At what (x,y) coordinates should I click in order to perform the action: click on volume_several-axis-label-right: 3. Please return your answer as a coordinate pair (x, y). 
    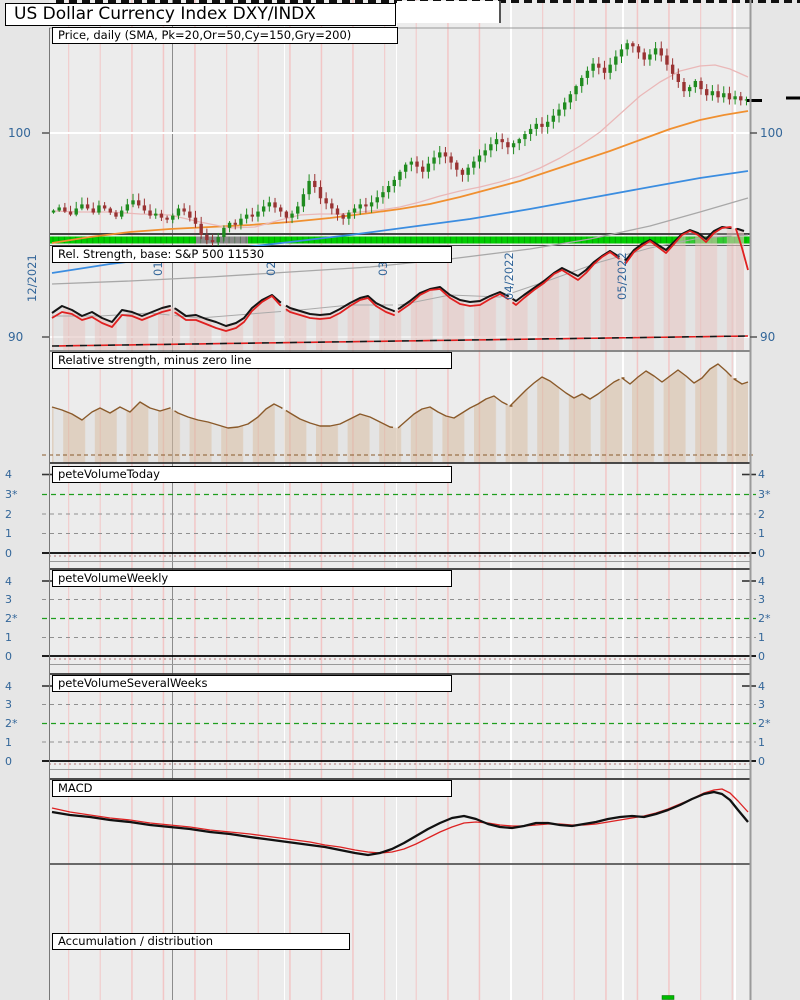
    Looking at the image, I should click on (761, 704).